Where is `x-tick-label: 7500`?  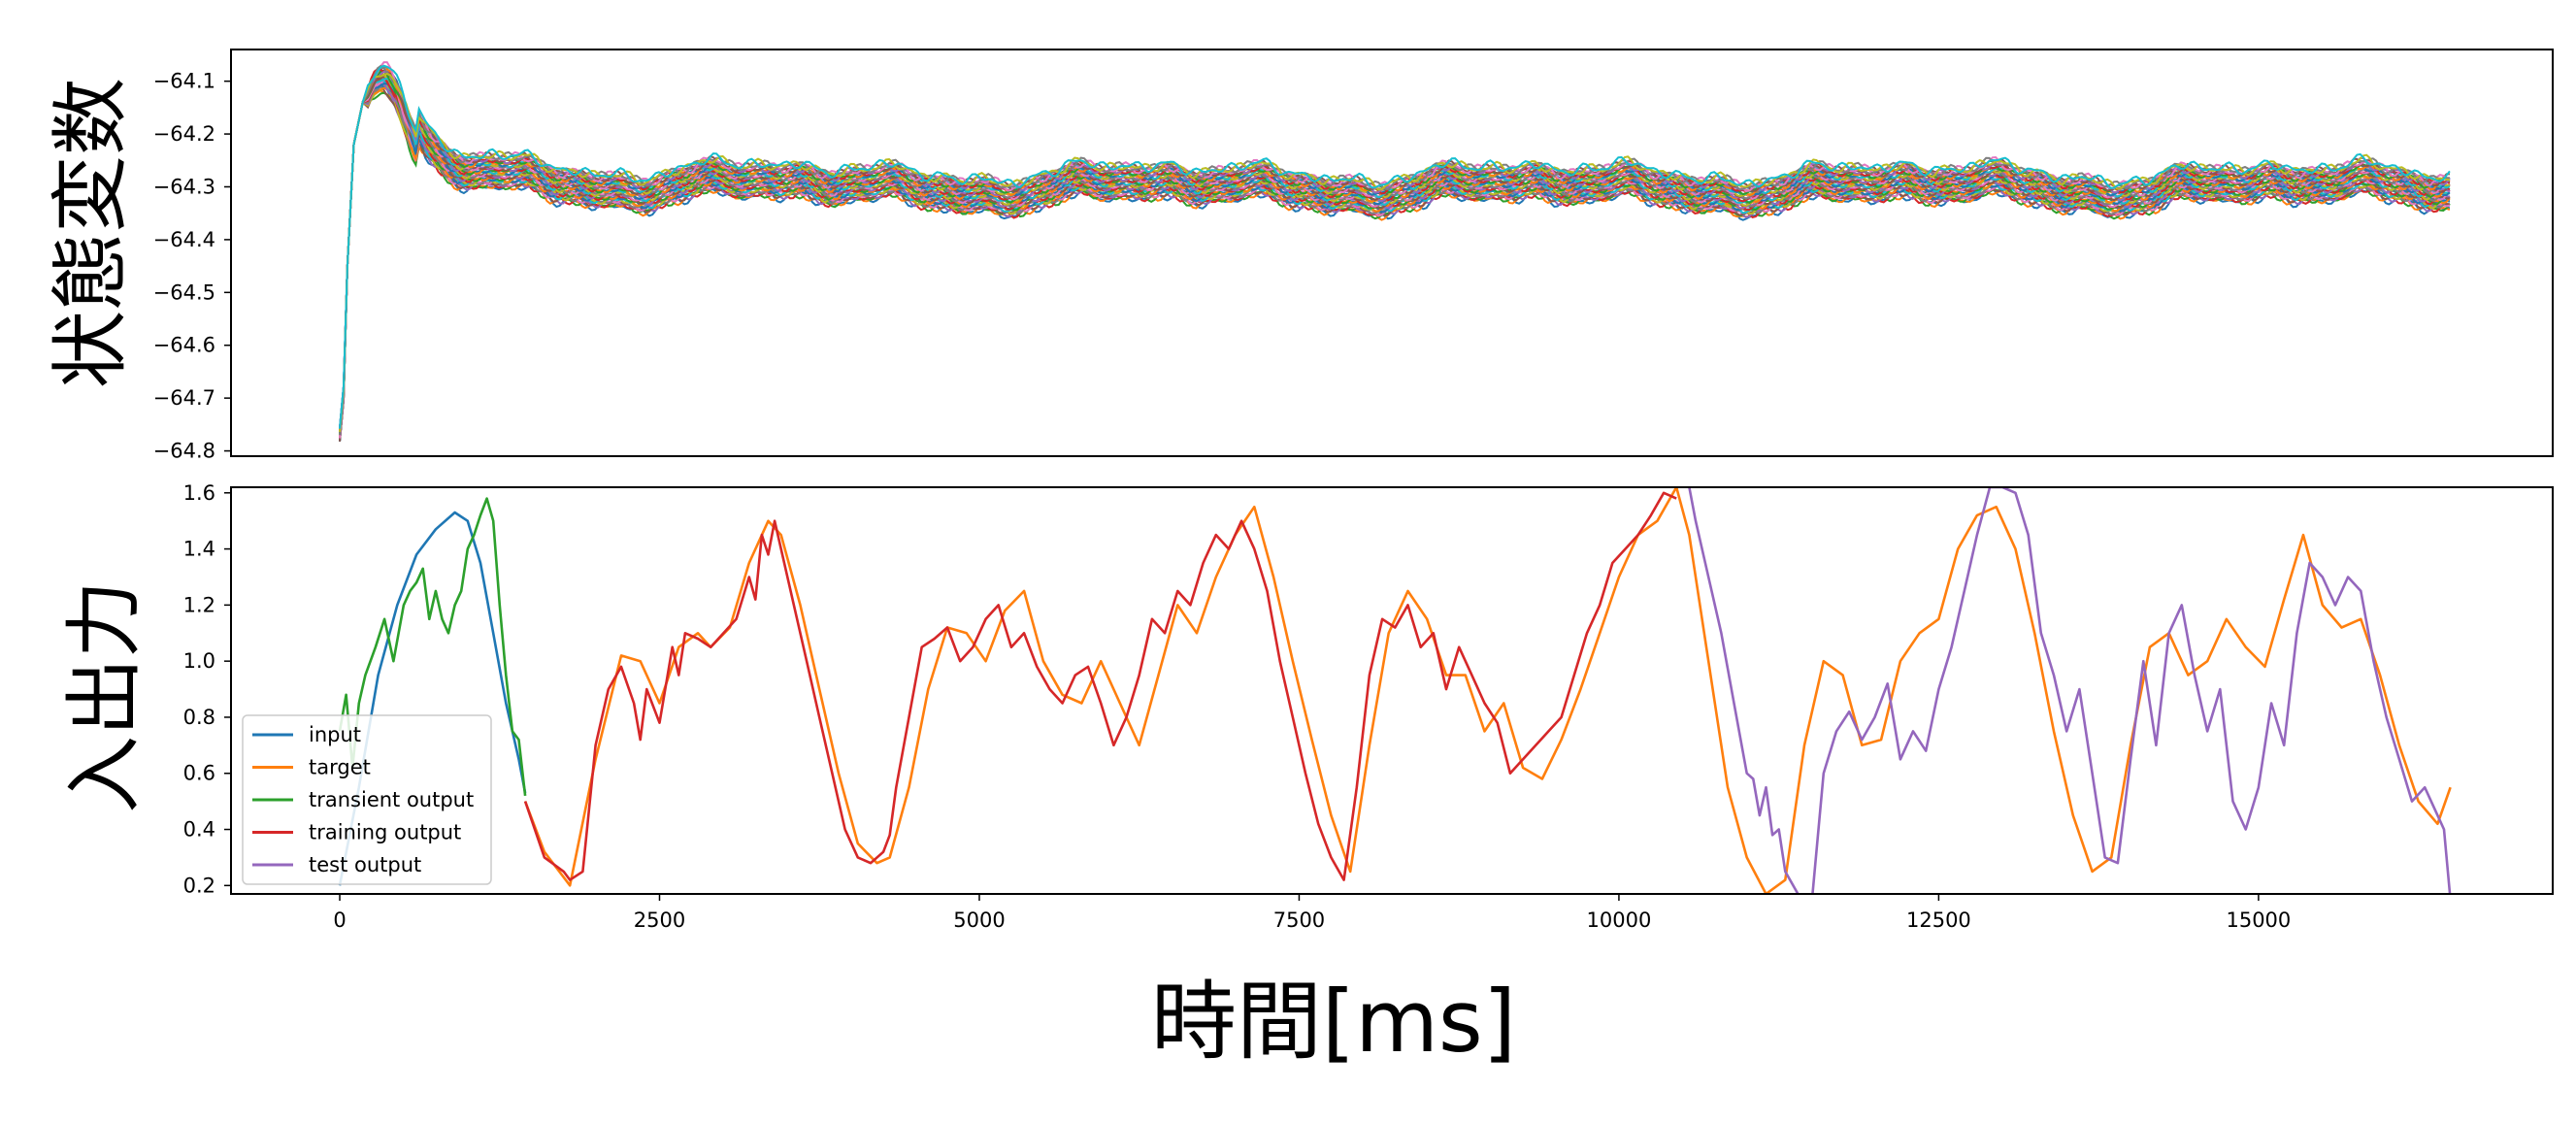
x-tick-label: 7500 is located at coordinates (1299, 920).